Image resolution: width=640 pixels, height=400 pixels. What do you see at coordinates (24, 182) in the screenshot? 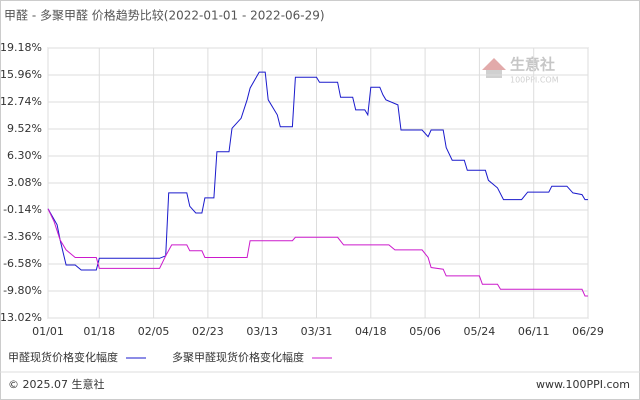
I see `y-tick-label: 3.08%` at bounding box center [24, 182].